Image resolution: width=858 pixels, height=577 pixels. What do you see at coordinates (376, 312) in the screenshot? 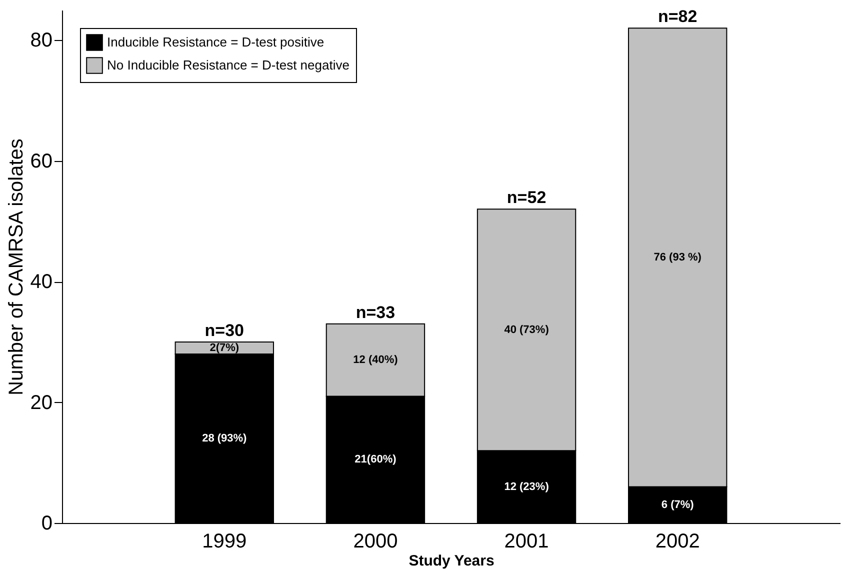
I see `total-label: n=33` at bounding box center [376, 312].